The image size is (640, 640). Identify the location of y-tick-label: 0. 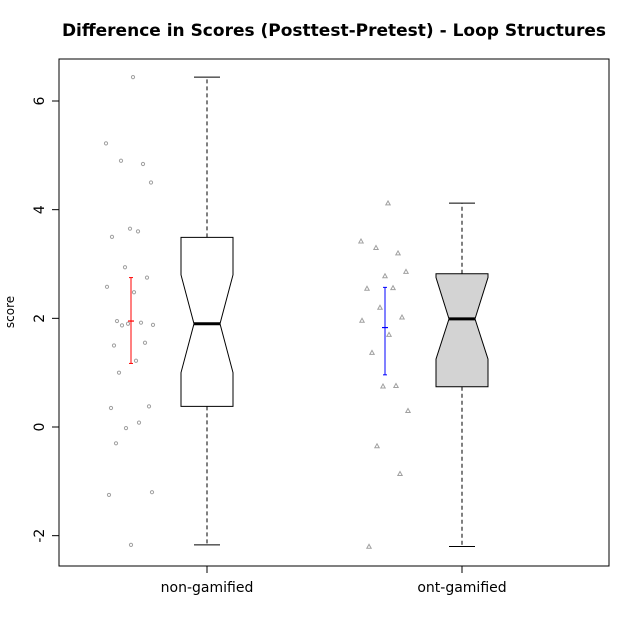
(40, 427).